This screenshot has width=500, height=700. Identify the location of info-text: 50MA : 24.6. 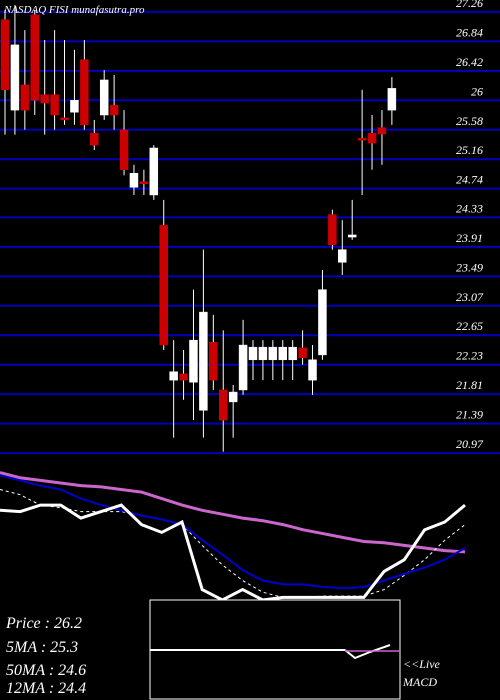
(46, 670).